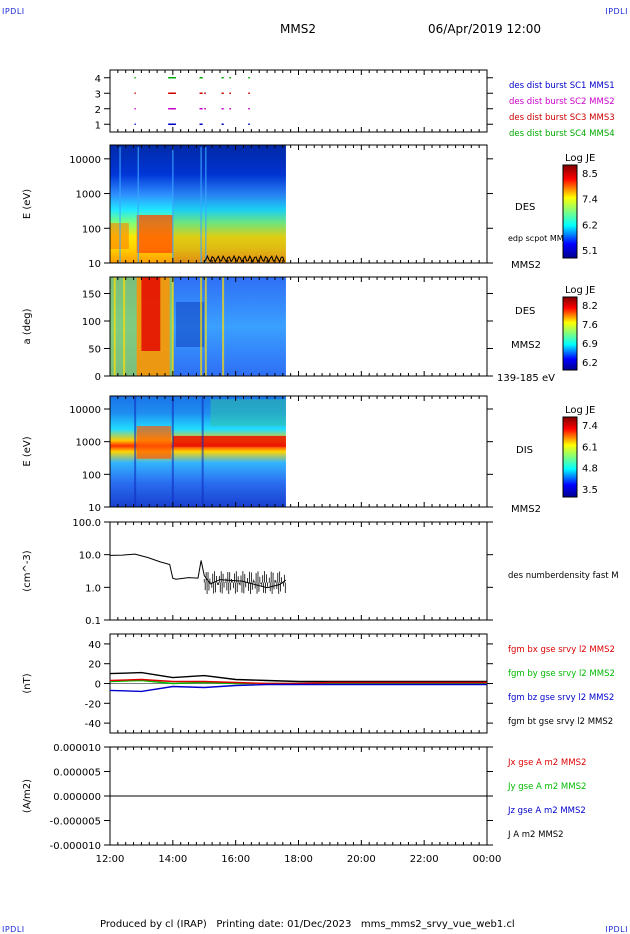 This screenshot has width=630, height=934. Describe the element at coordinates (546, 811) in the screenshot. I see `current-legend-entry: Jz gse A m2 MMS2` at that location.